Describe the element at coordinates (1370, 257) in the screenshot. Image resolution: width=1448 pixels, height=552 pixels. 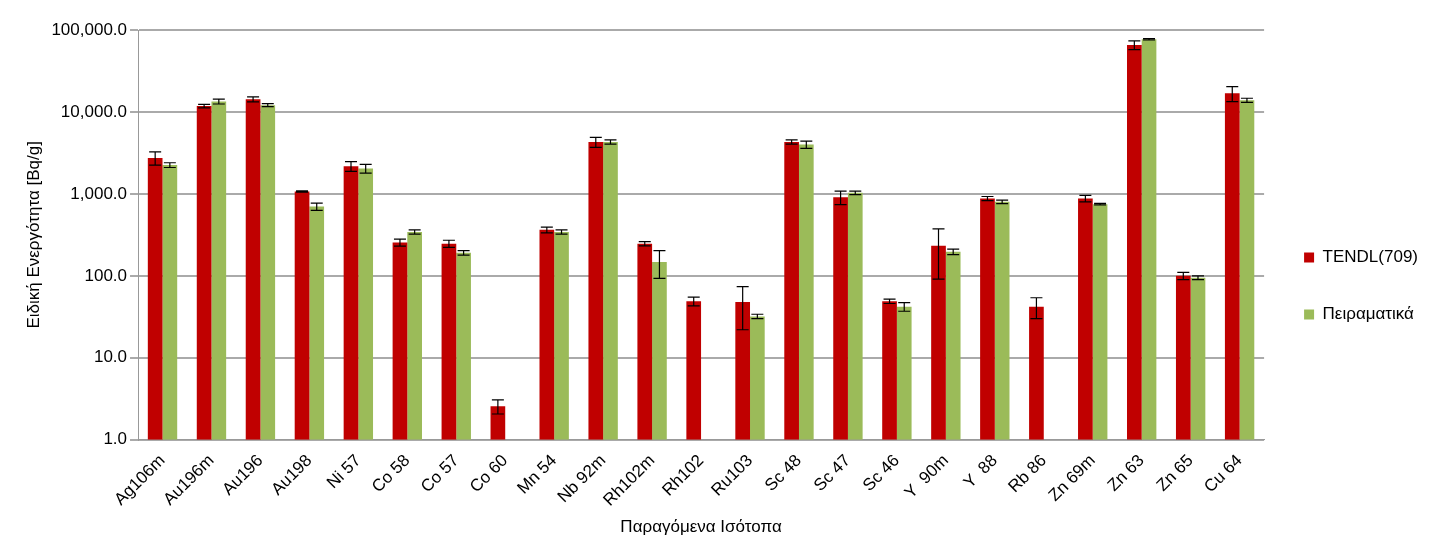
I see `legend-label: TENDL(709)` at that location.